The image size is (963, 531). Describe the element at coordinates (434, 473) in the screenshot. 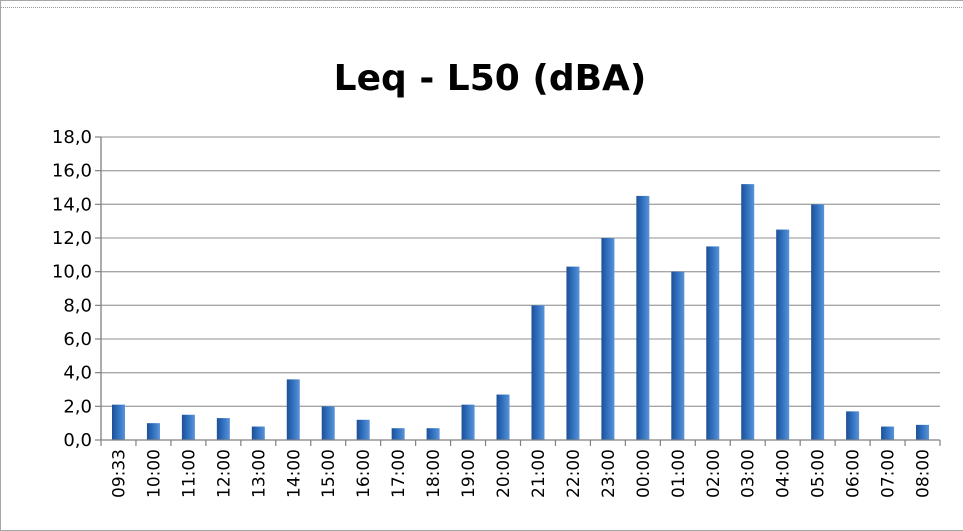

I see `x-tick-label: 18:00` at that location.